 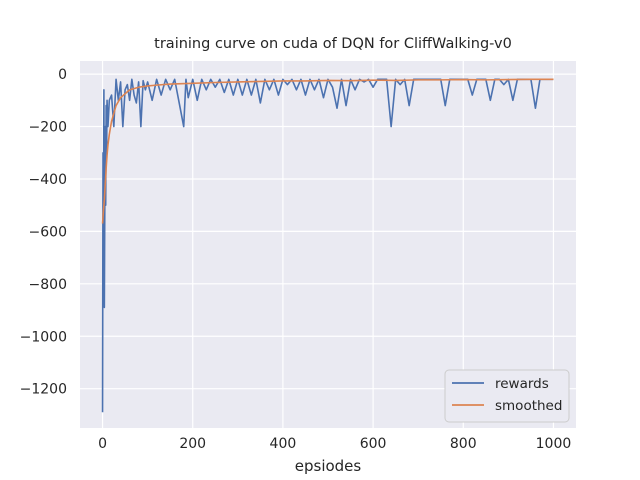 What do you see at coordinates (373, 444) in the screenshot?
I see `x-tick-label: 600` at bounding box center [373, 444].